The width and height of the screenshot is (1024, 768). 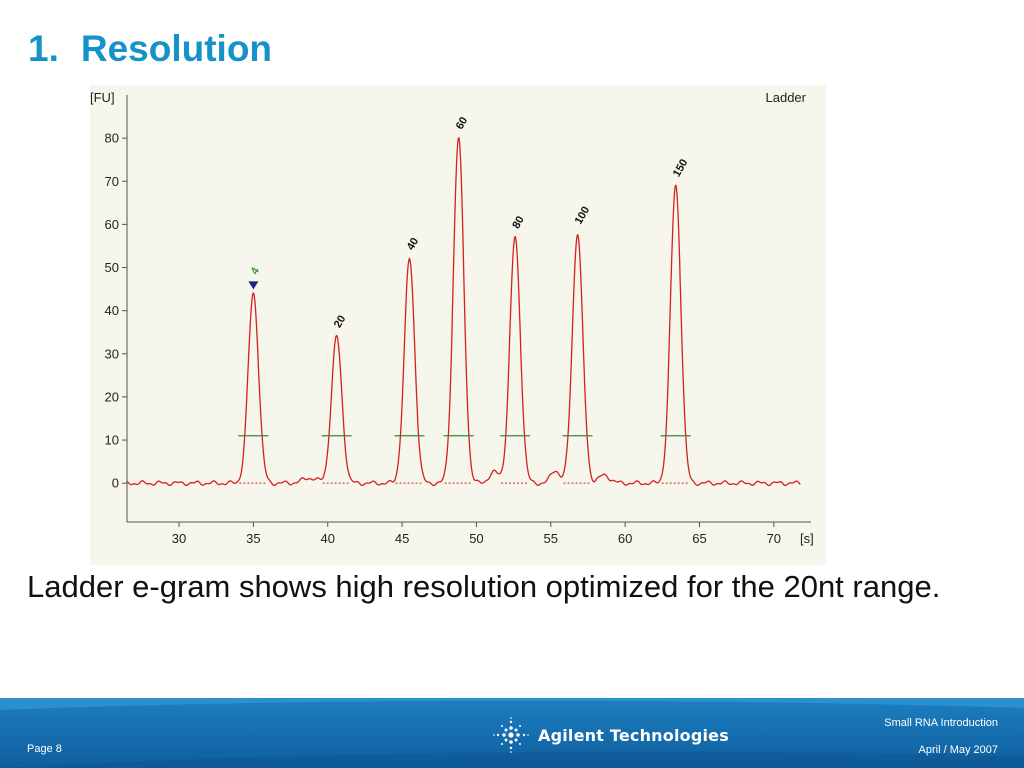 What do you see at coordinates (476, 538) in the screenshot?
I see `x-tick-label: 50` at bounding box center [476, 538].